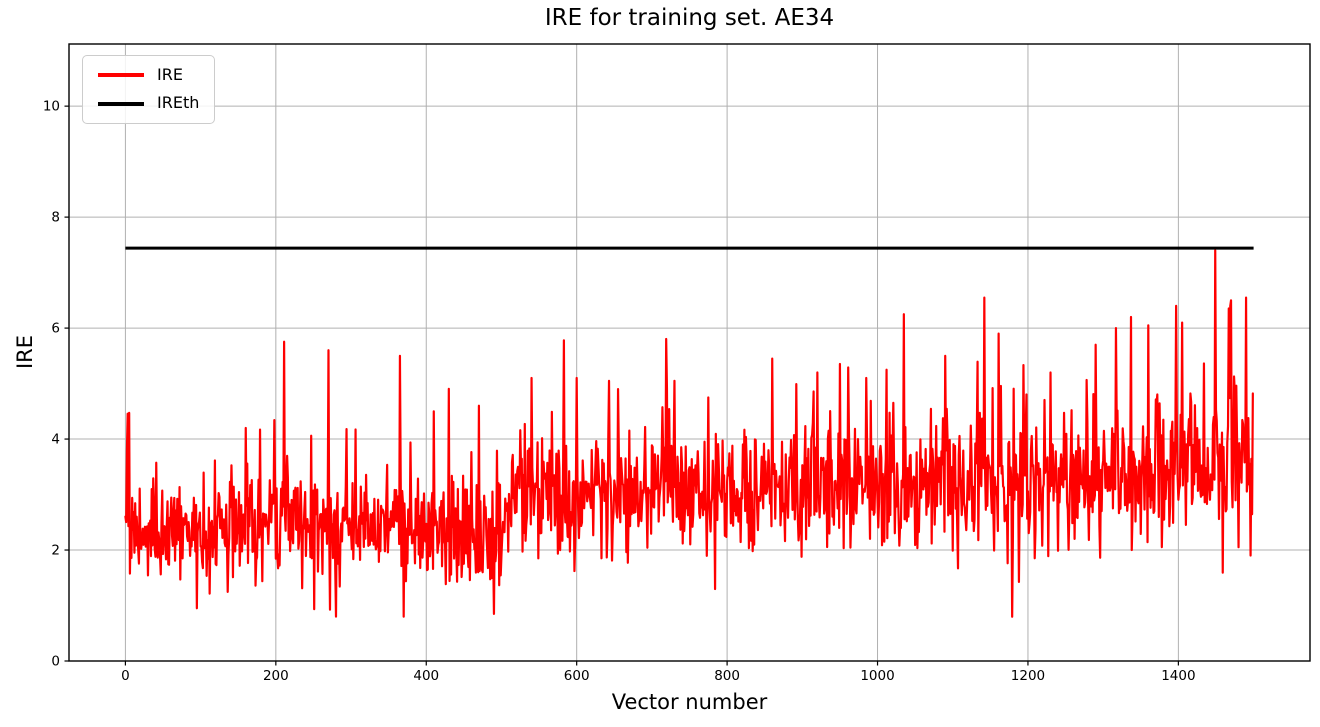 This screenshot has width=1320, height=727. I want to click on y-axis-label: IRE, so click(25, 352).